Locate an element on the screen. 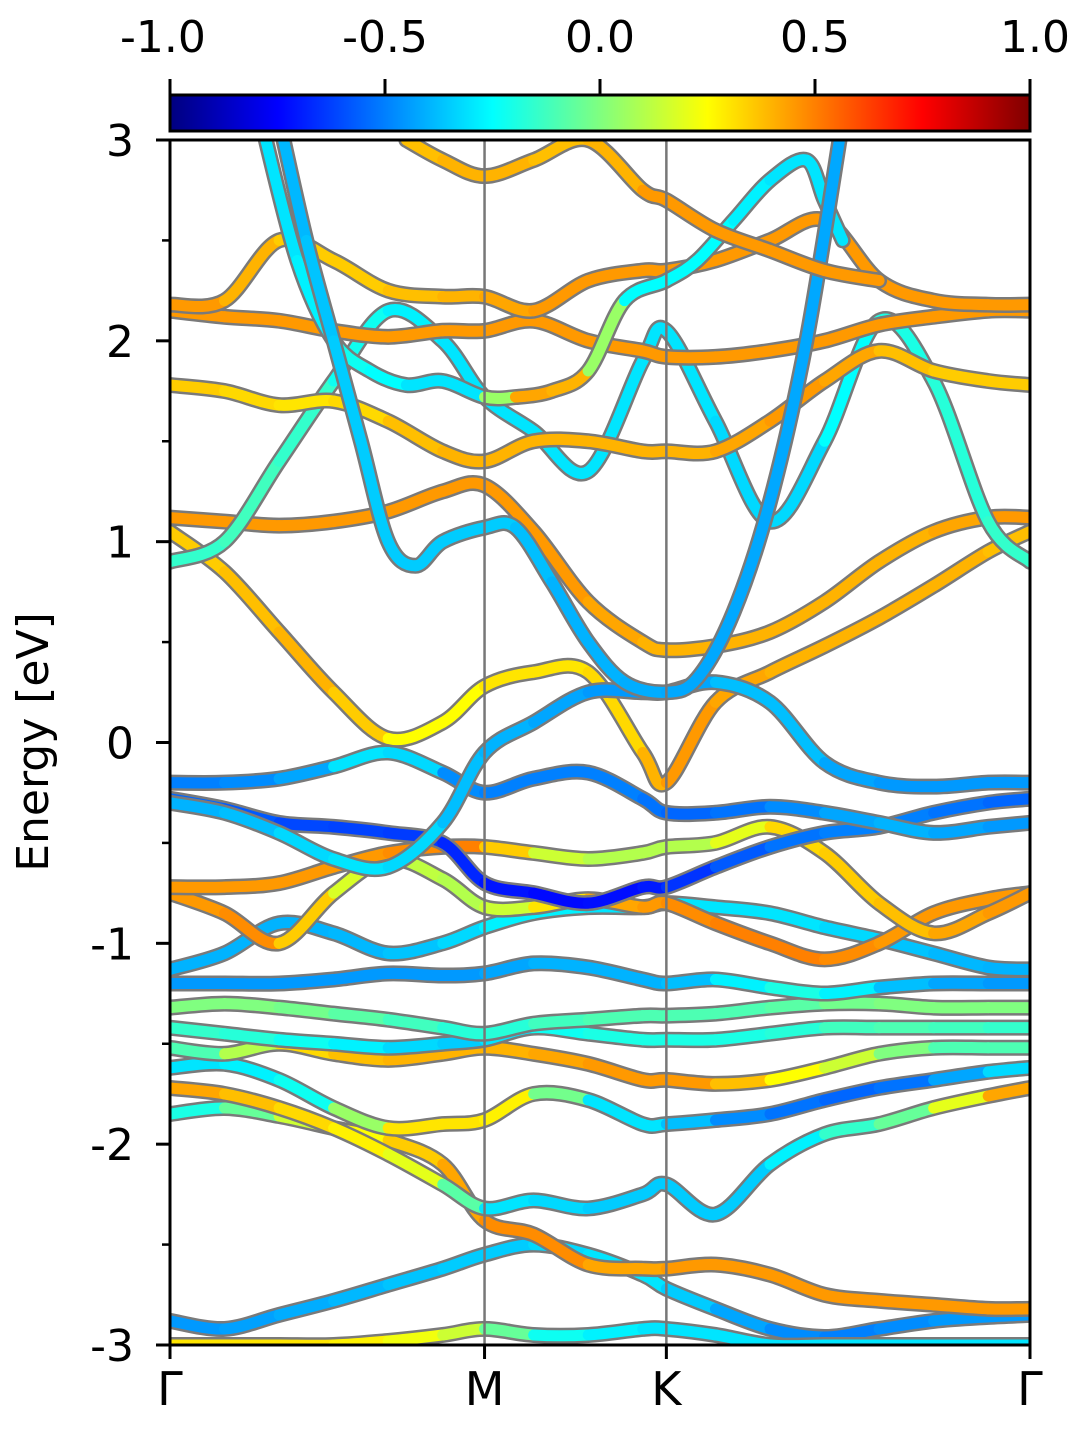 Image resolution: width=1080 pixels, height=1440 pixels. y-axis: -3 -2 -1 0 1 2 3 is located at coordinates (130, 744).